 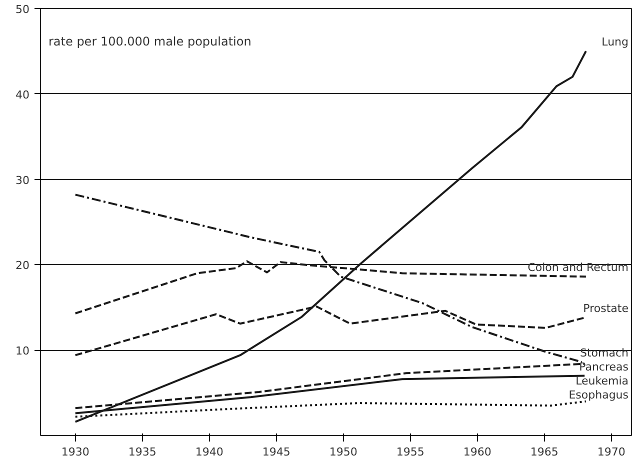 I want to click on x-tick-label: 1935, so click(x=142, y=452).